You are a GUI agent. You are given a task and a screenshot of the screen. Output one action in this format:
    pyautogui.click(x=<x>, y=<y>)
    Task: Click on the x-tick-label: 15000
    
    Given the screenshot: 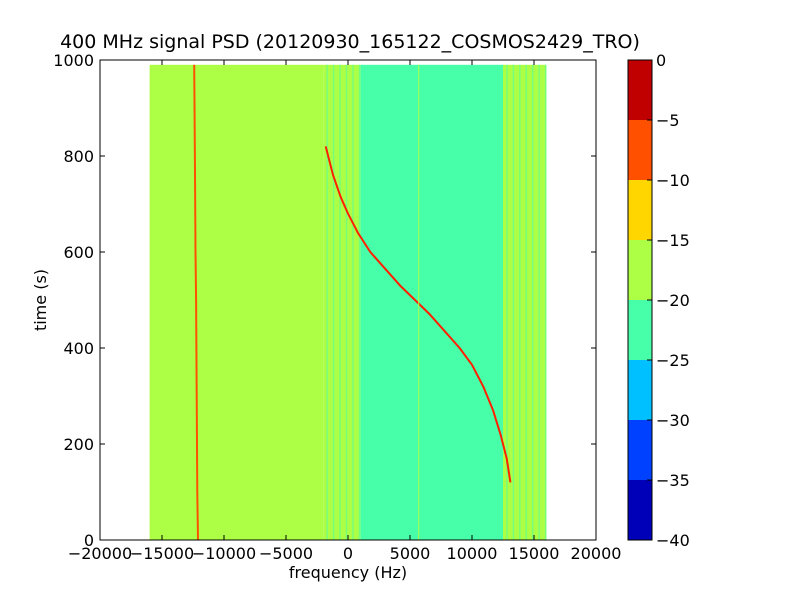 What is the action you would take?
    pyautogui.click(x=534, y=553)
    